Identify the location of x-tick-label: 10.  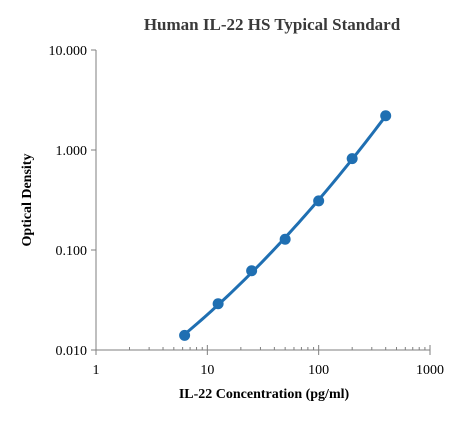
(207, 370).